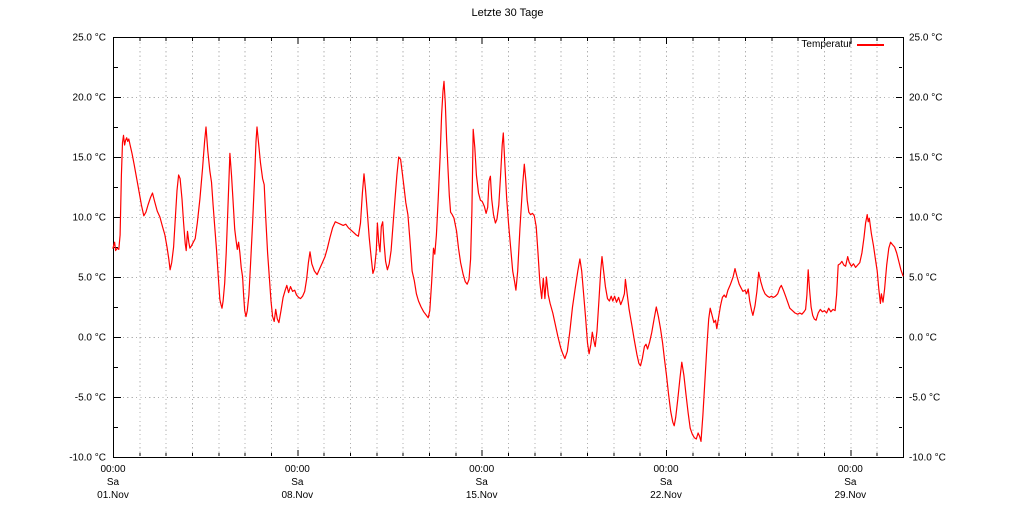 The height and width of the screenshot is (507, 1015). I want to click on x-axis-date-label: 22.Nov, so click(666, 495).